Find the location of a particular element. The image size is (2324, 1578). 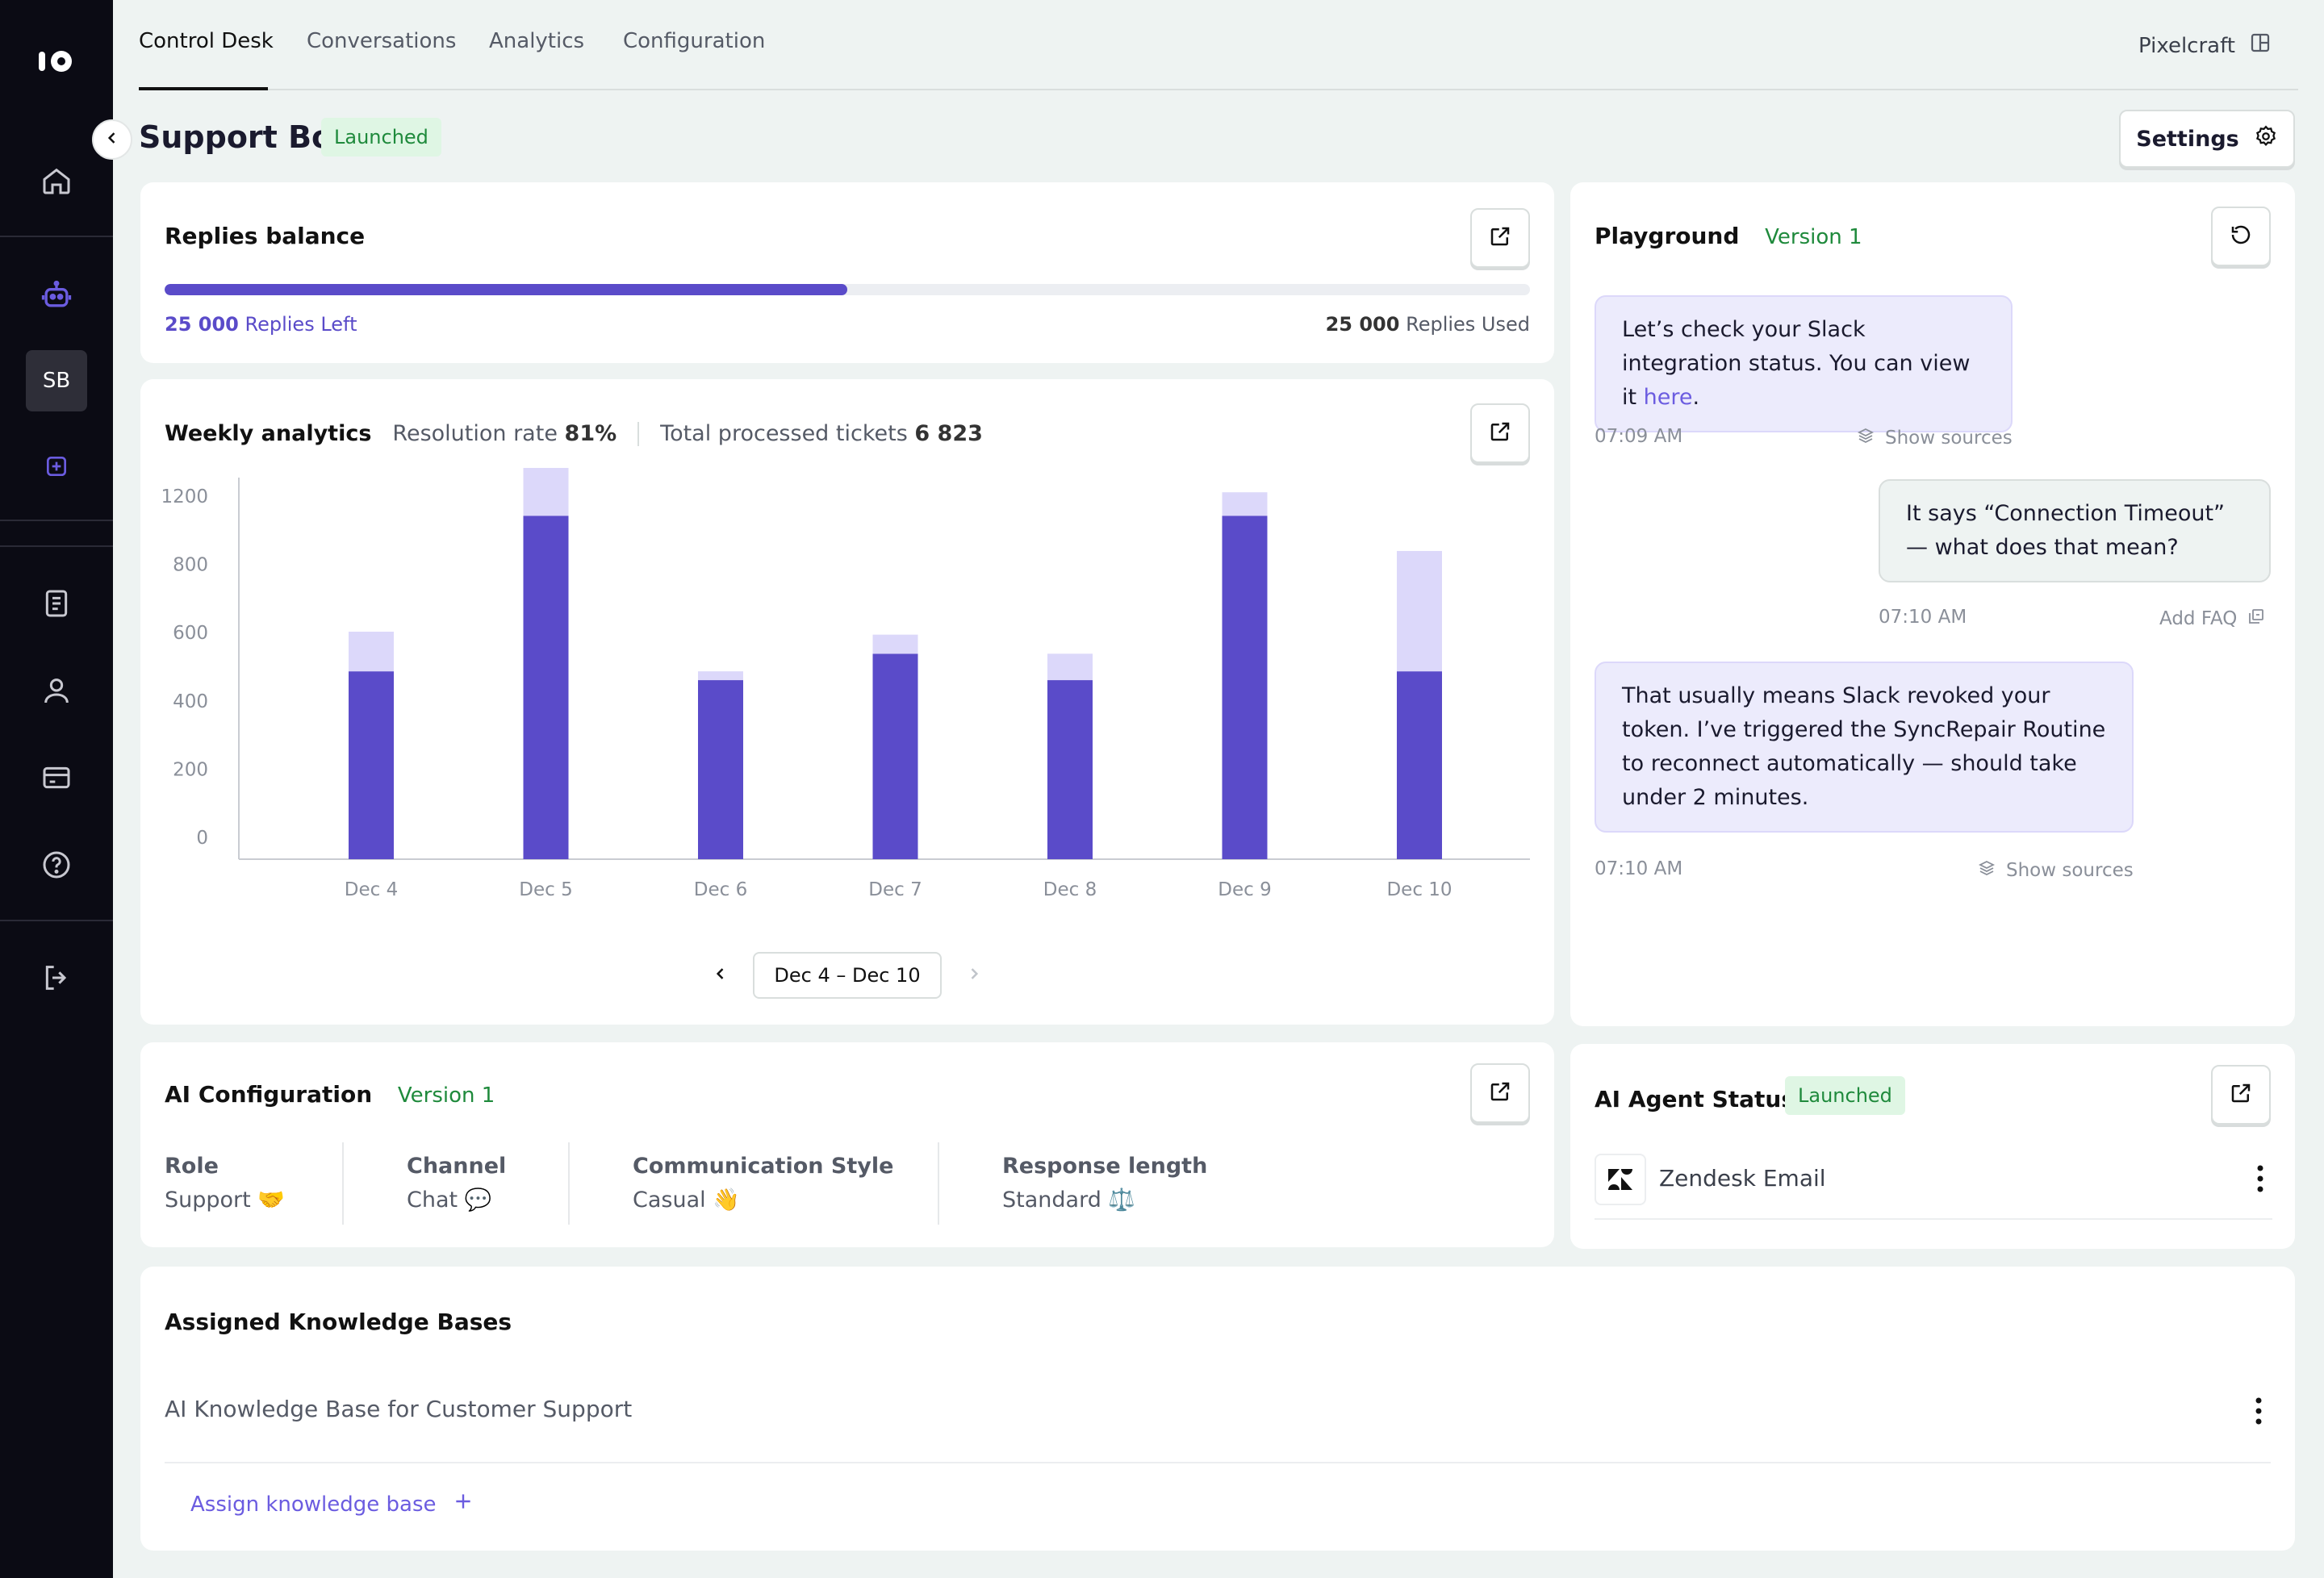

layers-icon is located at coordinates (1865, 438).